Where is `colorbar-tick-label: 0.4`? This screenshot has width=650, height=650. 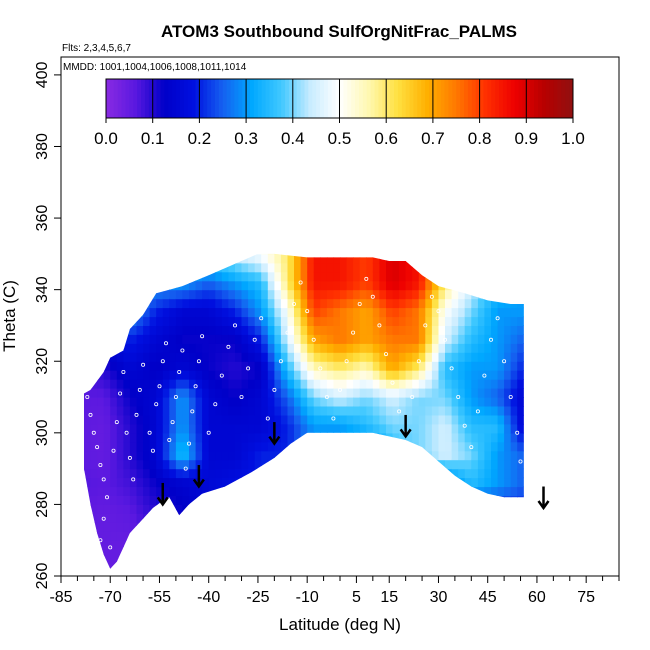
colorbar-tick-label: 0.4 is located at coordinates (293, 138).